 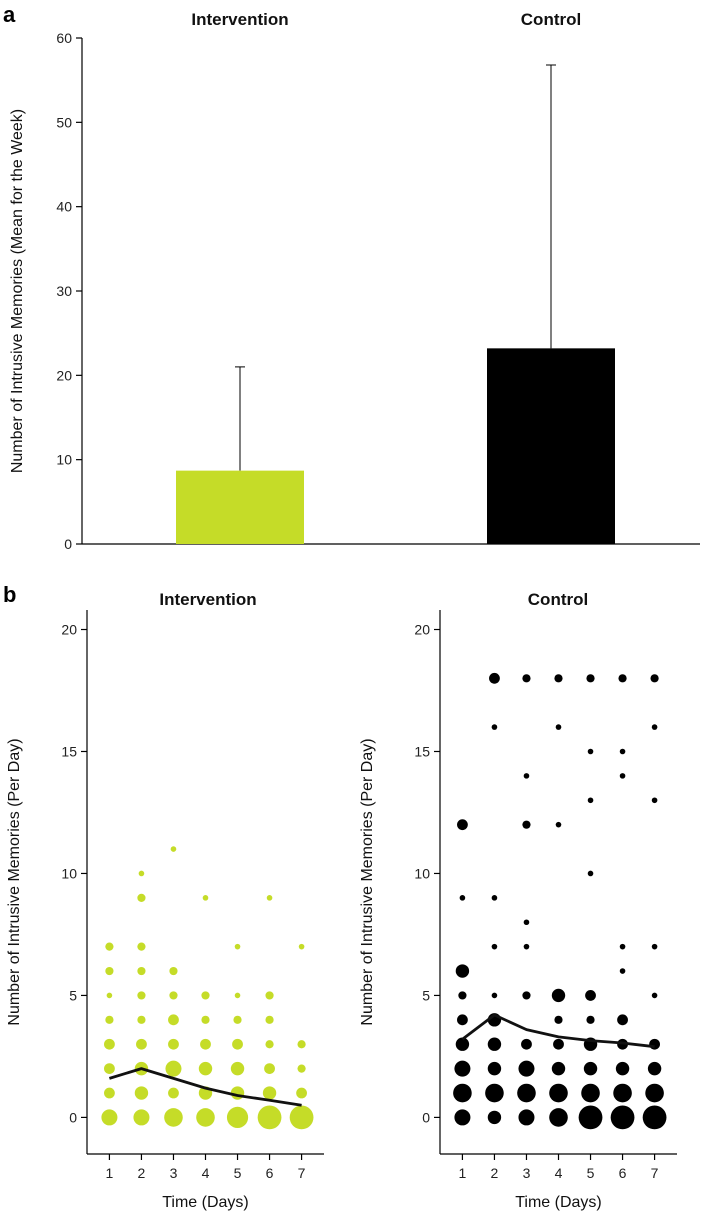 I want to click on y-tick-label: 20, so click(x=64, y=375).